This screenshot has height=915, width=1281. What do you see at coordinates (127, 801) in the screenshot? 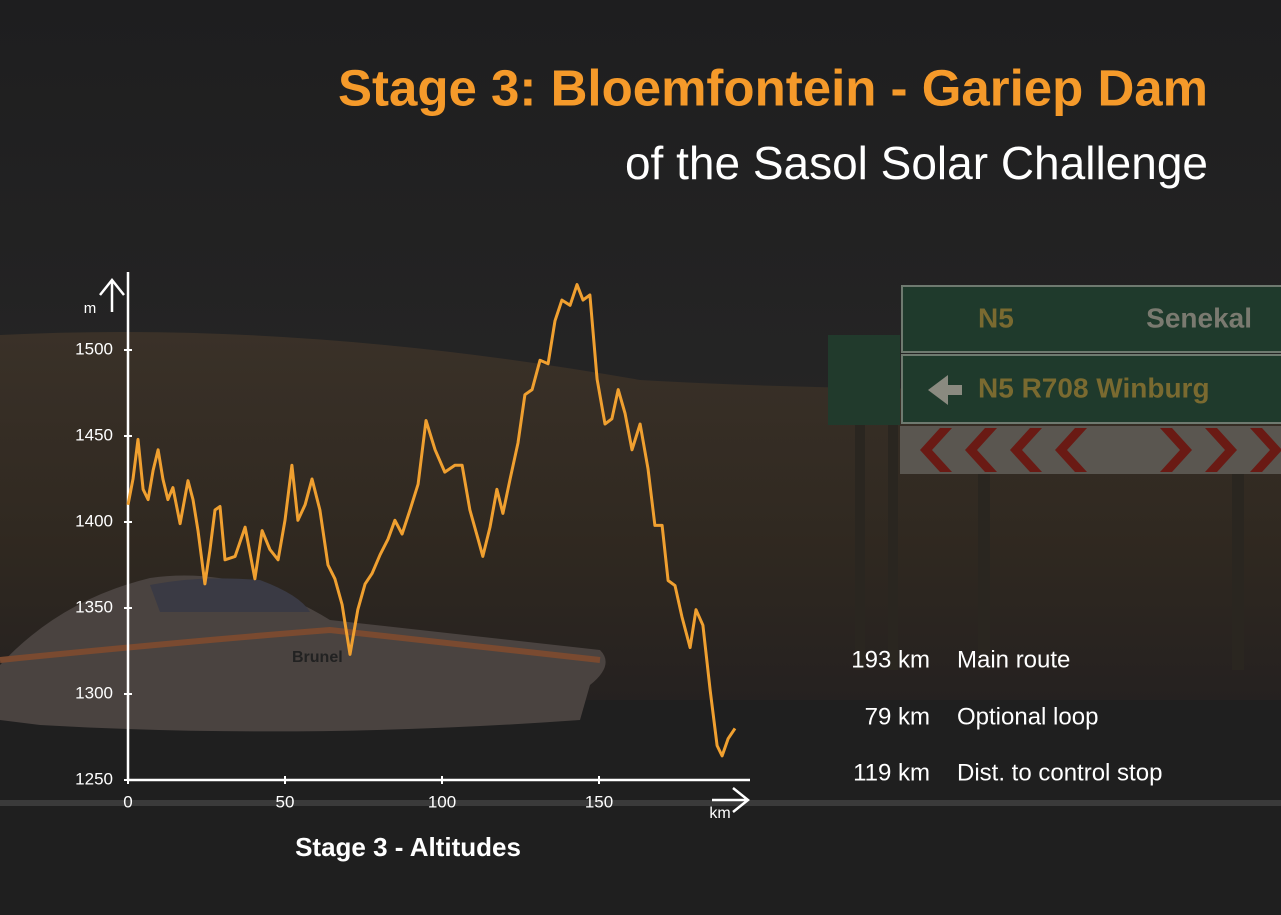
I see `x-tick-label: 0` at bounding box center [127, 801].